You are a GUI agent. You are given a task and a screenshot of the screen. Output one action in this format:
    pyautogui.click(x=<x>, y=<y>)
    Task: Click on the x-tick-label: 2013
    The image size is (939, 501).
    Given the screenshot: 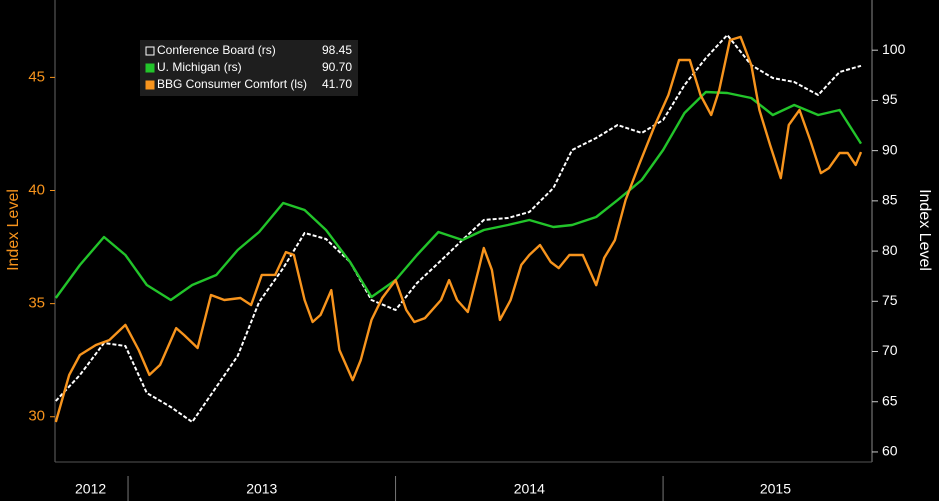 What is the action you would take?
    pyautogui.click(x=261, y=489)
    